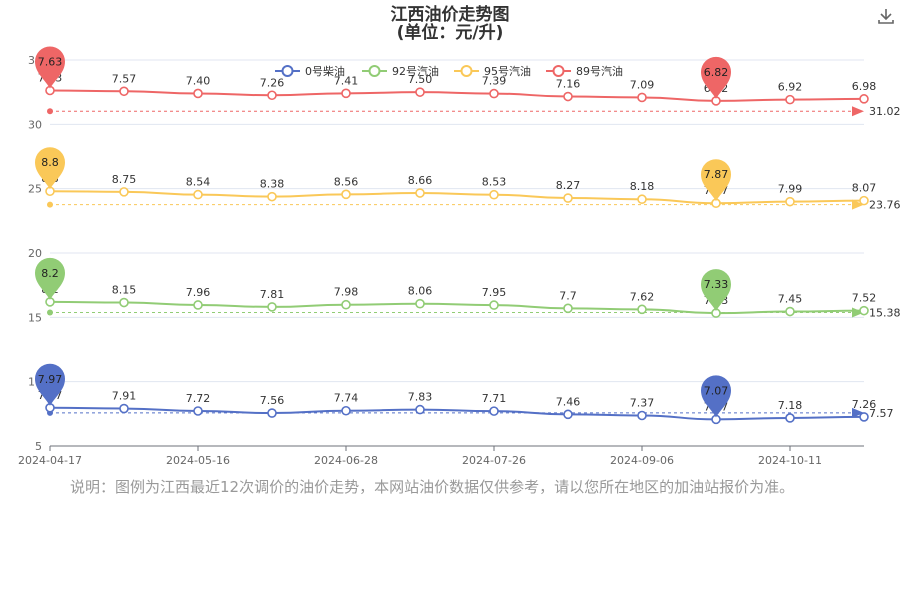 The image size is (900, 600). I want to click on data-label: 8.56, so click(346, 181).